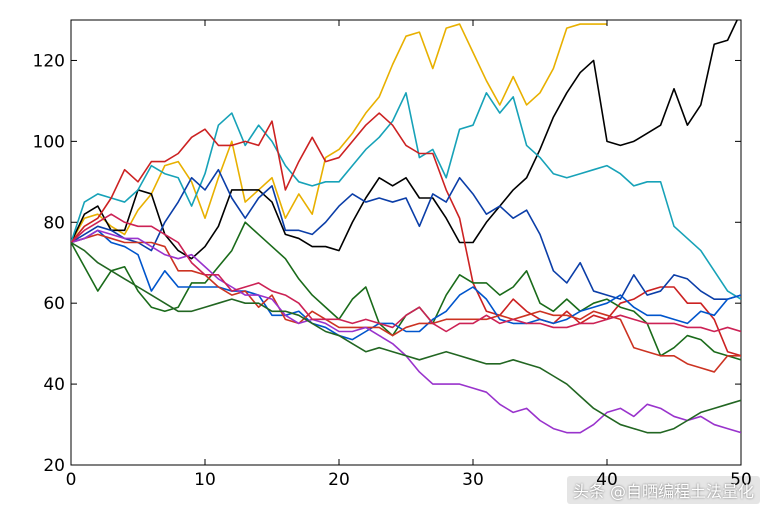 This screenshot has width=774, height=516. I want to click on y-tick-label: 100, so click(49, 142).